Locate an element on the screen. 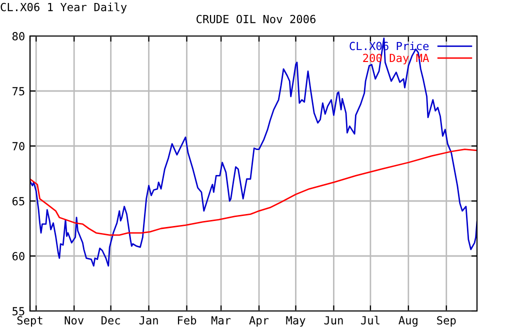 This screenshot has height=335, width=512. x-tick-label: May is located at coordinates (296, 321).